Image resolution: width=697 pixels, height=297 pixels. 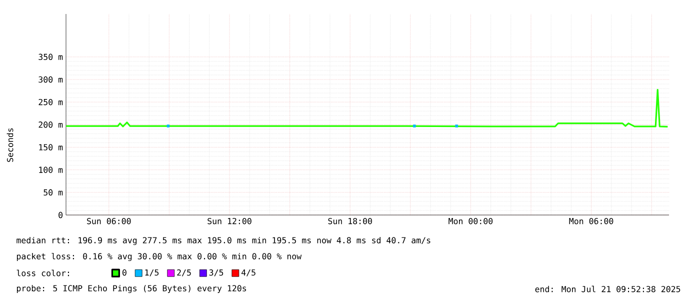 What do you see at coordinates (350, 221) in the screenshot?
I see `x-tick-label: Sun 18:00` at bounding box center [350, 221].